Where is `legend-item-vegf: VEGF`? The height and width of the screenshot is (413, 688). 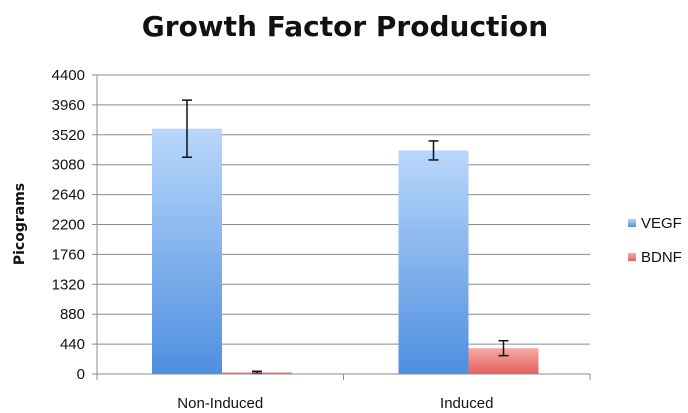
legend-item-vegf: VEGF is located at coordinates (655, 223).